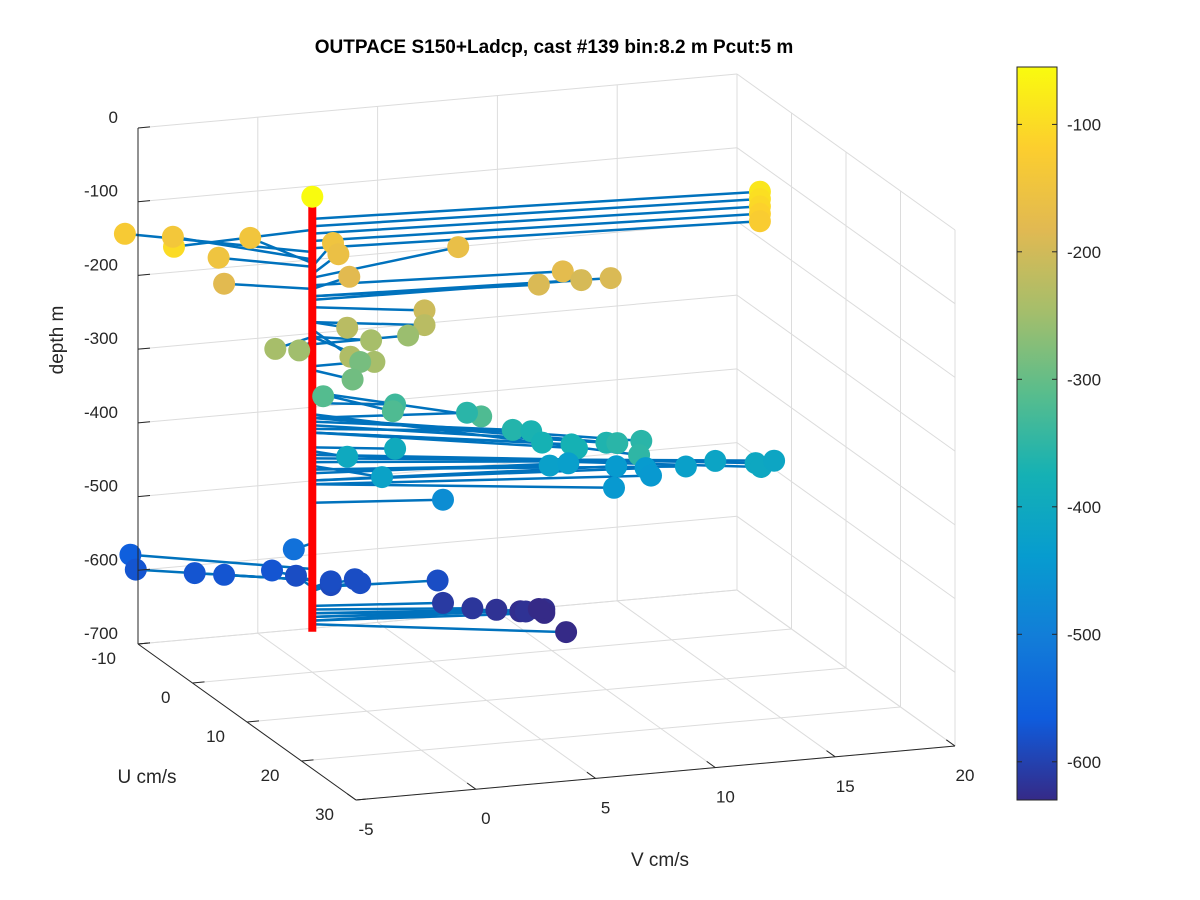  I want to click on z-tick-label: -500, so click(101, 486).